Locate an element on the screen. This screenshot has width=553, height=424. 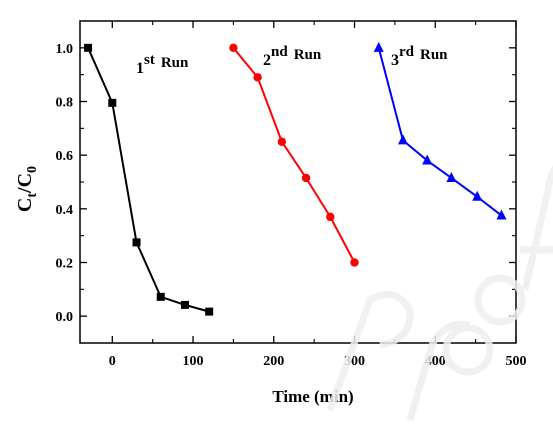
run-label-1: 1st Run is located at coordinates (162, 64).